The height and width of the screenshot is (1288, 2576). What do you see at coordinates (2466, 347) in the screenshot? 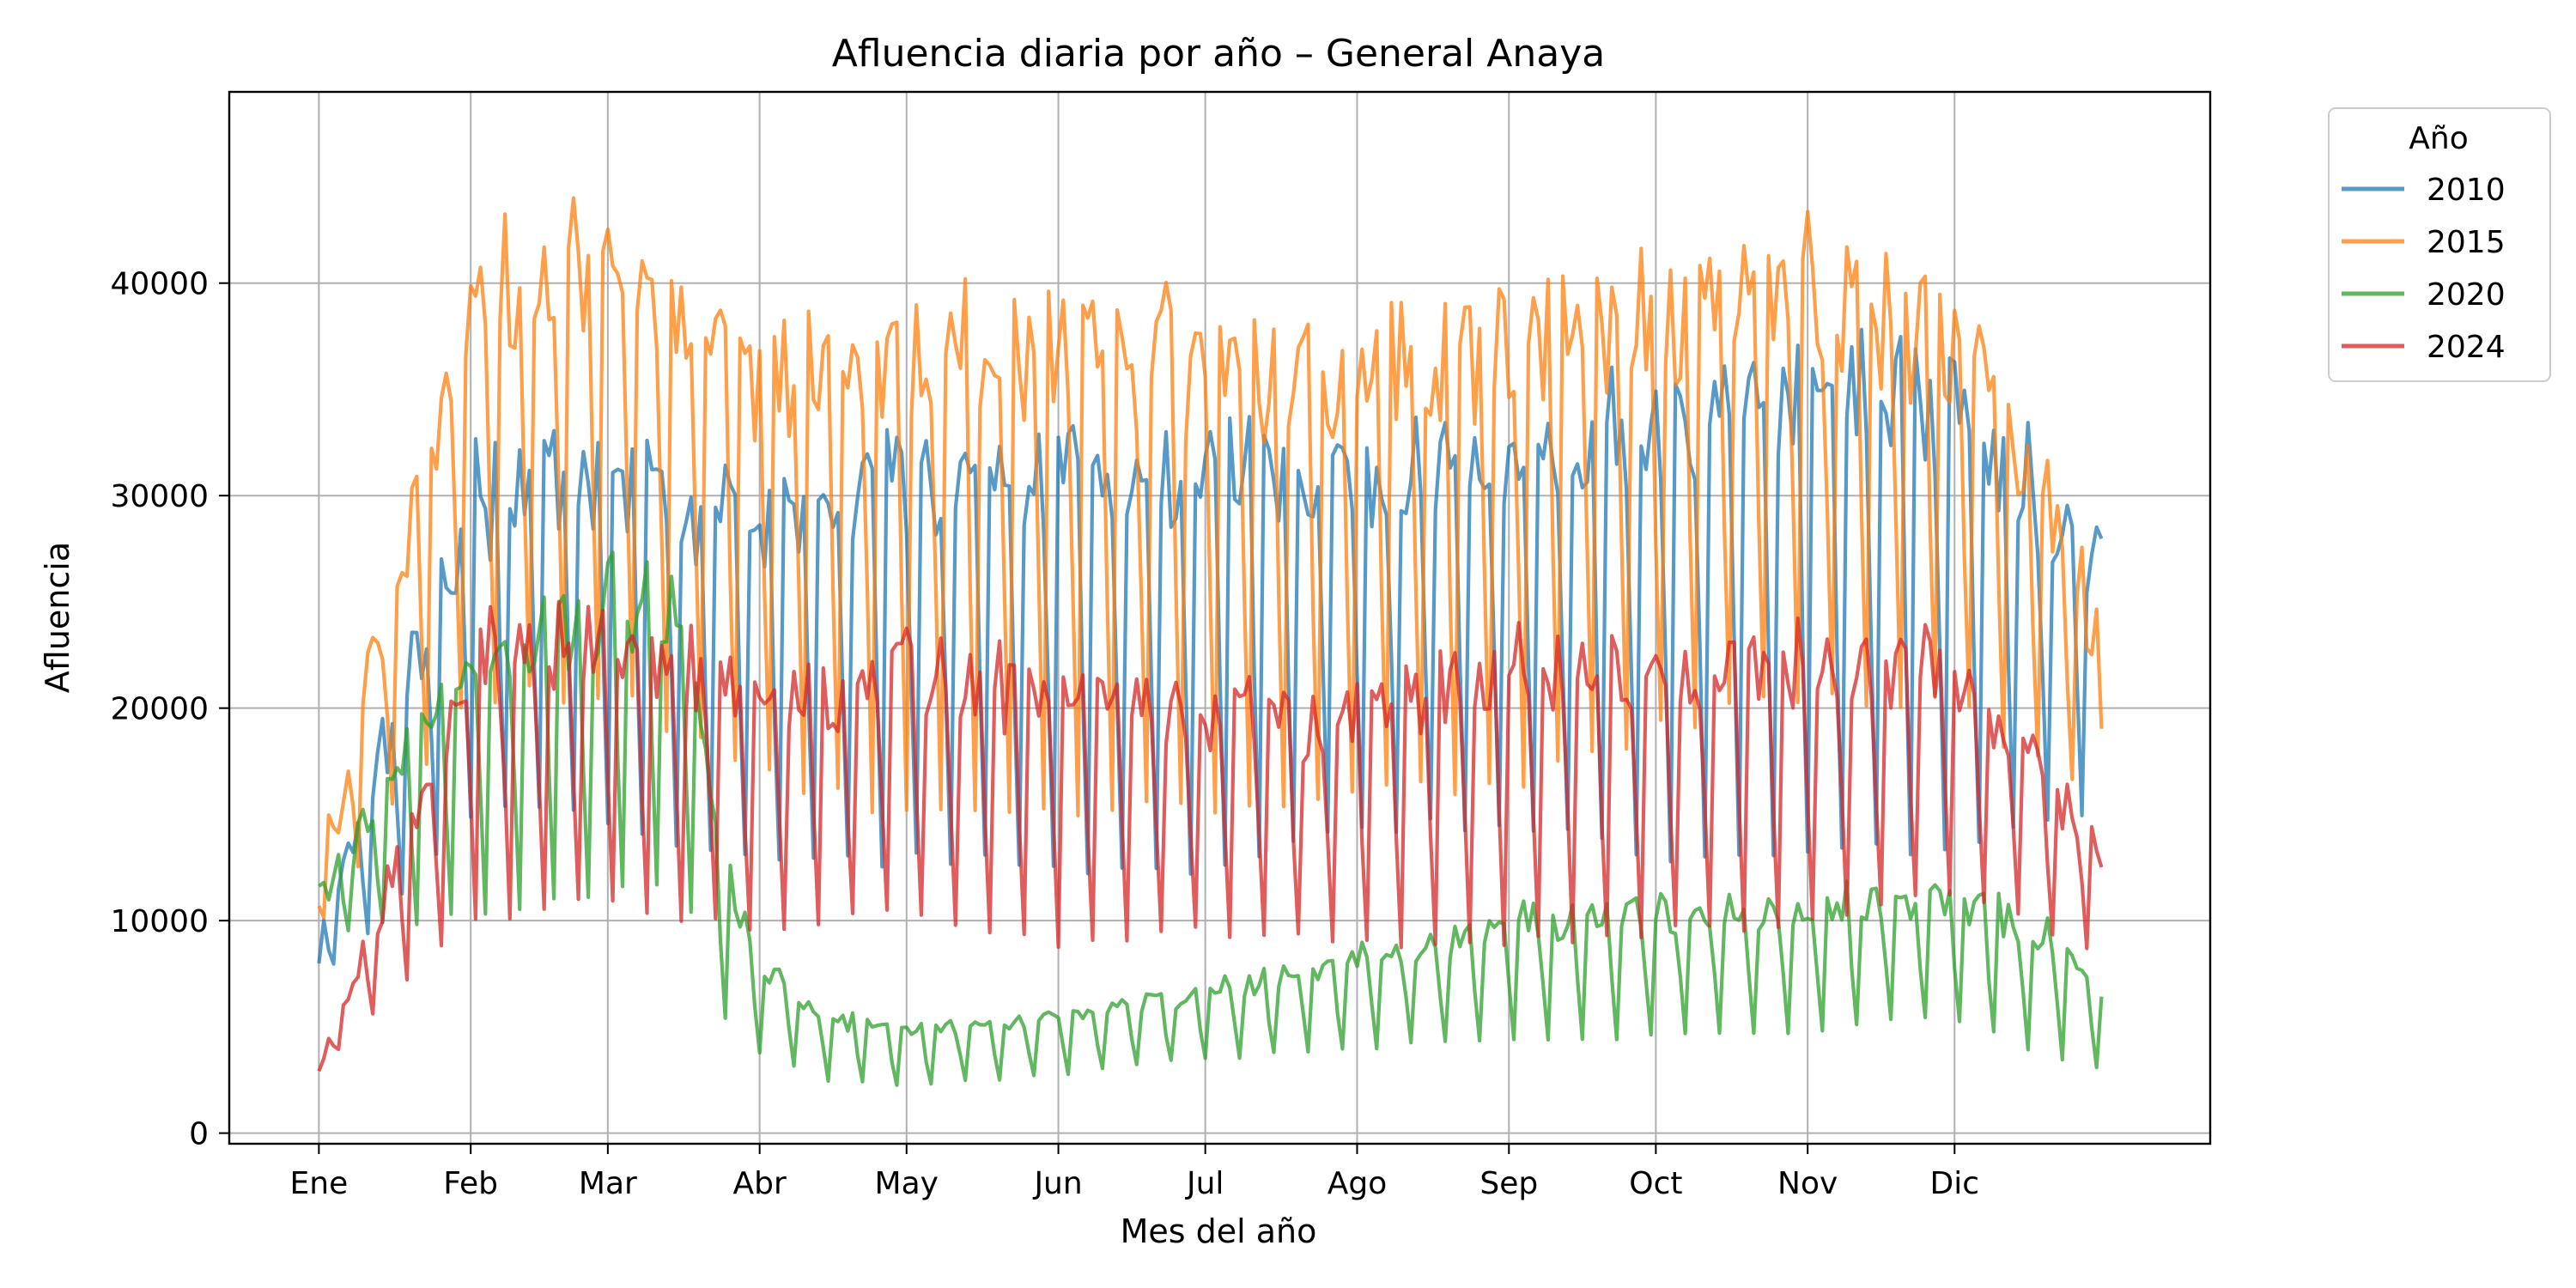
I see `legend-label-2024: 2024` at bounding box center [2466, 347].